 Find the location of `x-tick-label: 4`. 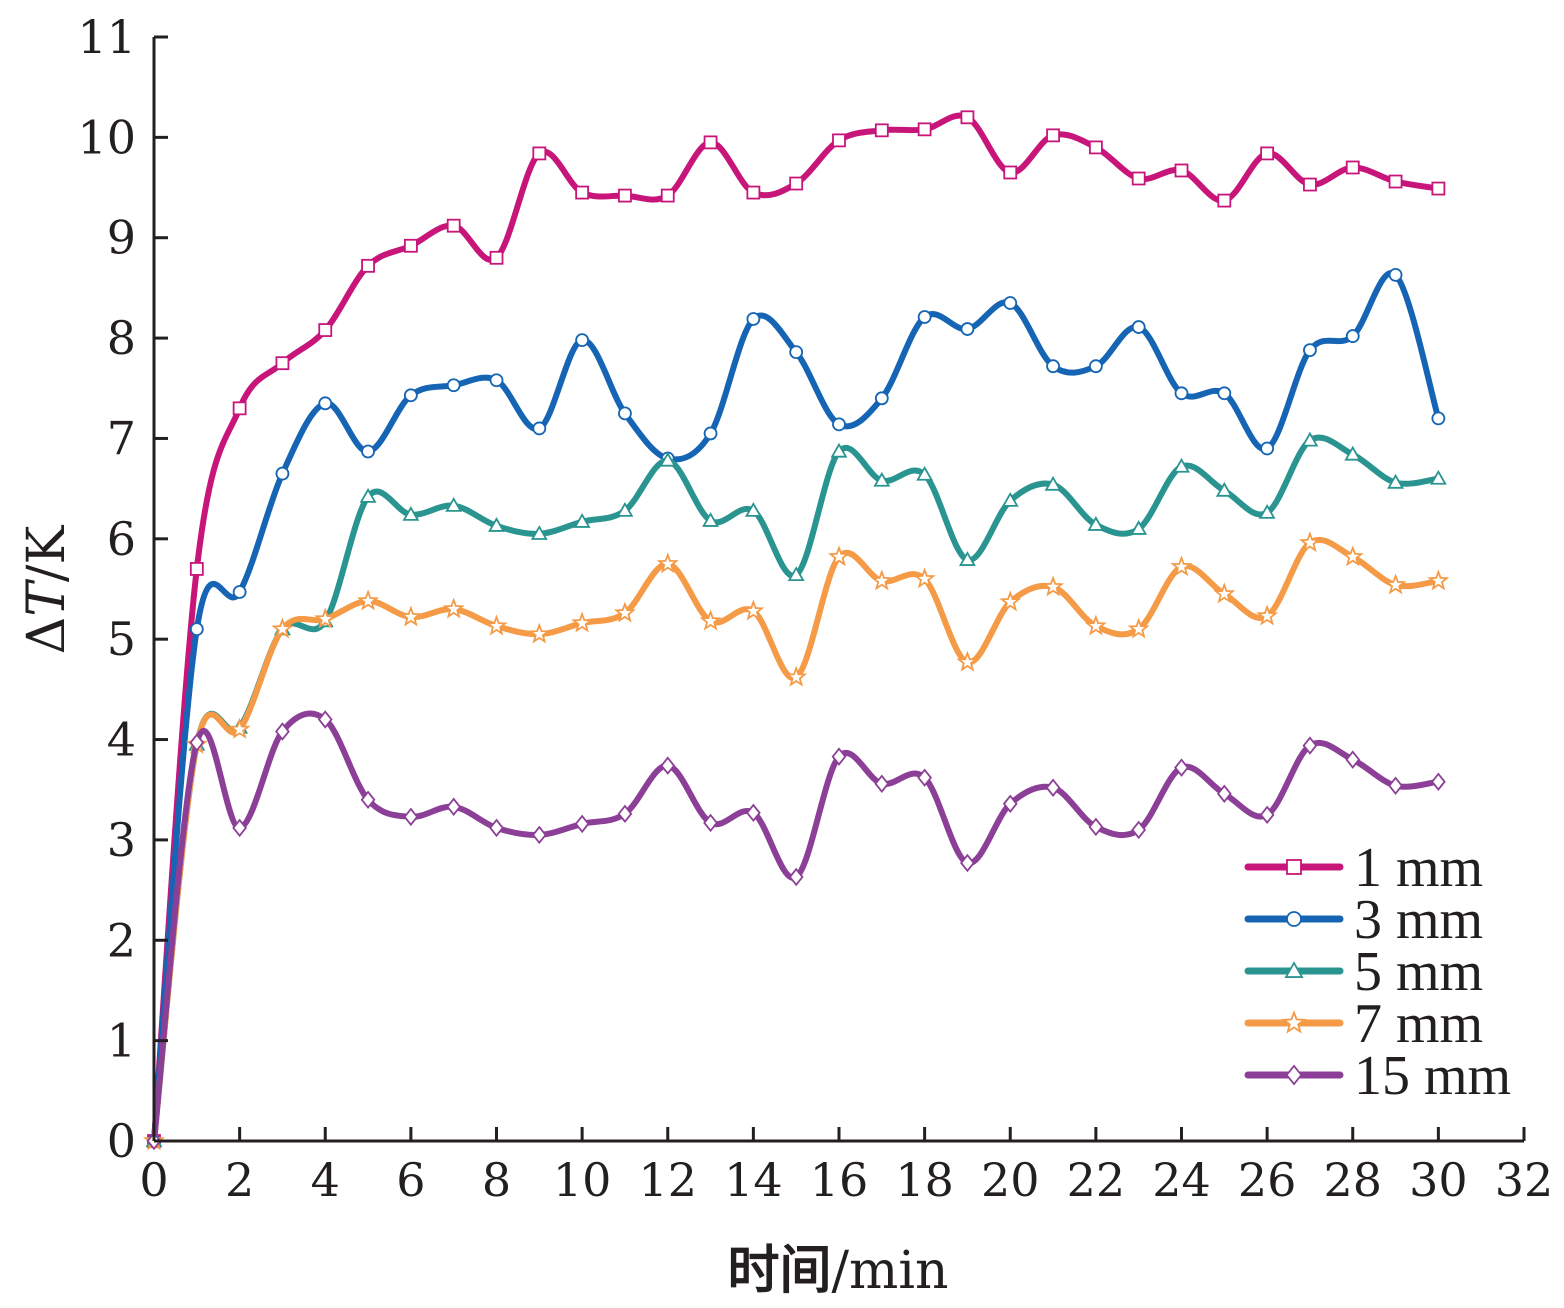

x-tick-label: 4 is located at coordinates (325, 1180).